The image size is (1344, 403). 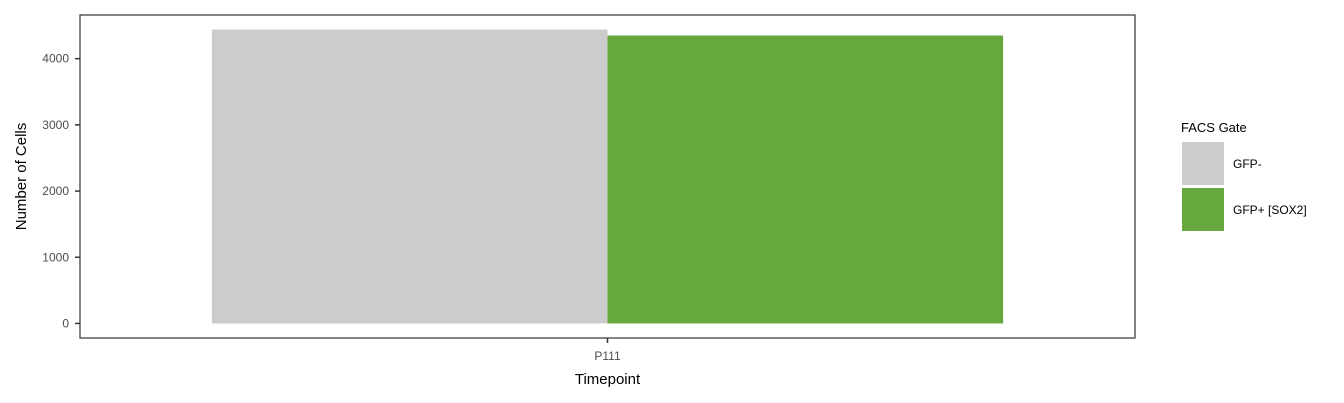 What do you see at coordinates (55, 125) in the screenshot?
I see `y-tick-label: 3000` at bounding box center [55, 125].